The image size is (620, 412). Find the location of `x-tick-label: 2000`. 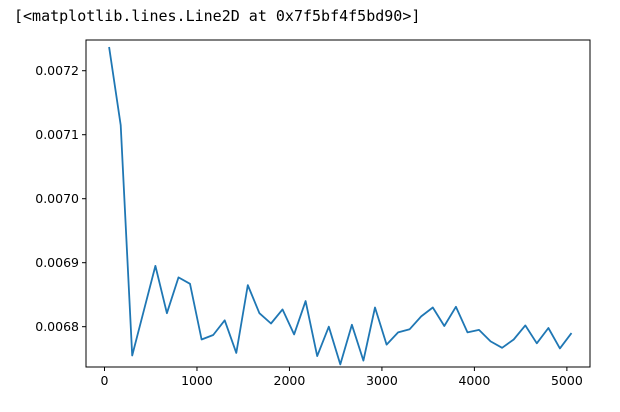

x-tick-label: 2000 is located at coordinates (290, 380).